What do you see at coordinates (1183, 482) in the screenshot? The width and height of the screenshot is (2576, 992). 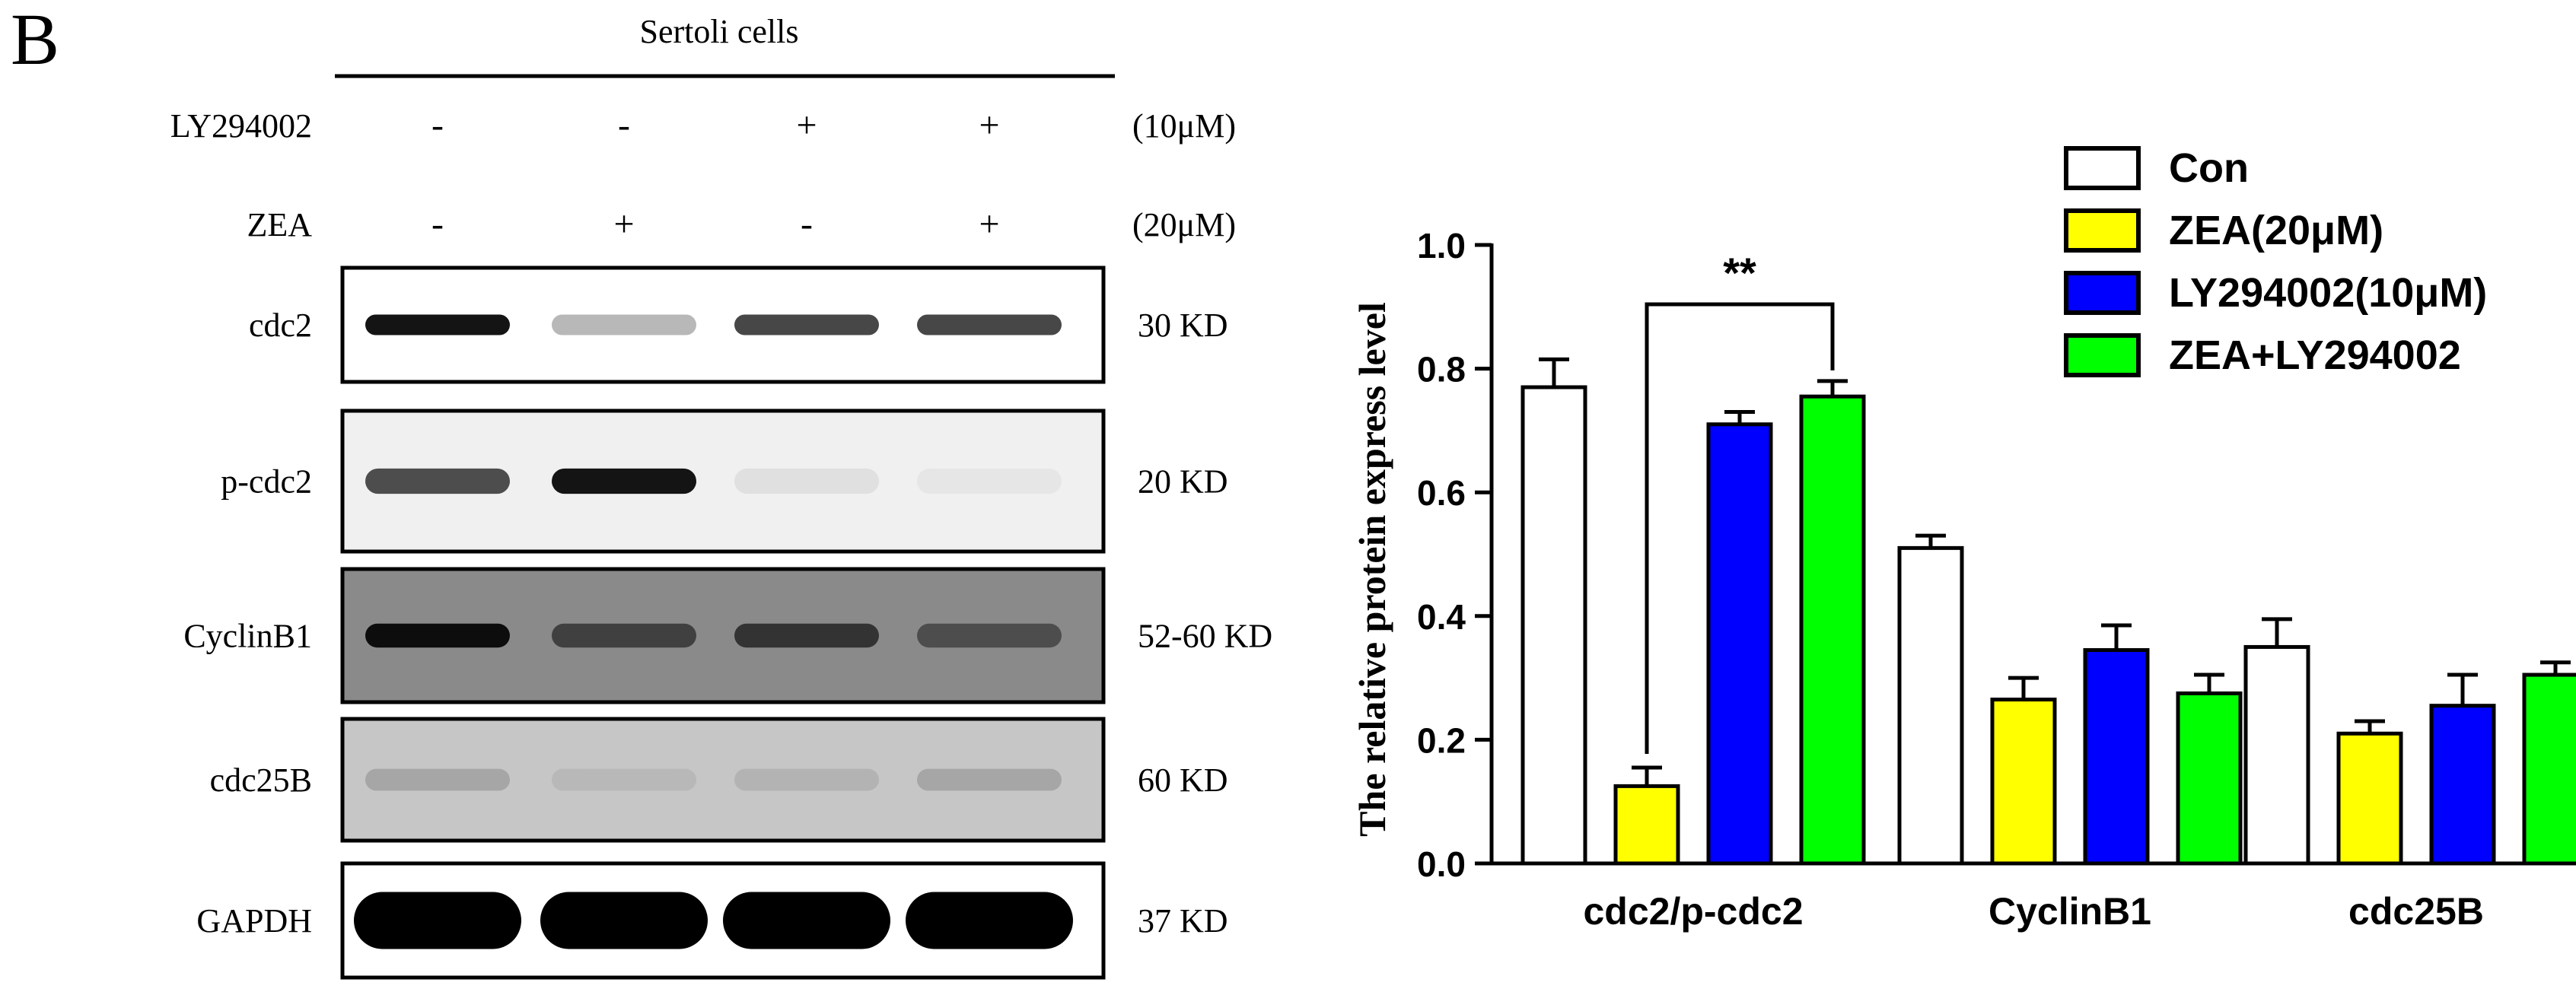 I see `blot-row-size: 20 KD` at bounding box center [1183, 482].